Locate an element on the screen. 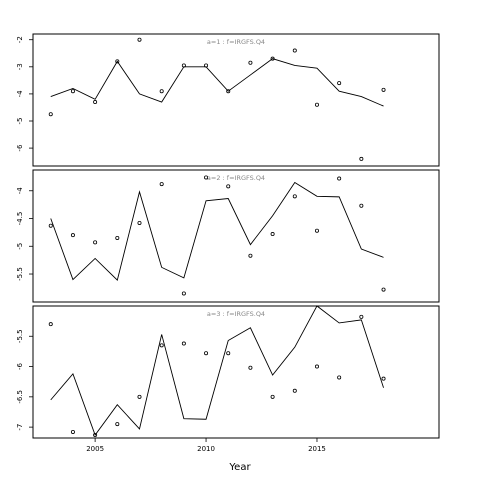 The image size is (480, 480). x-tick-label: 2015 is located at coordinates (317, 449).